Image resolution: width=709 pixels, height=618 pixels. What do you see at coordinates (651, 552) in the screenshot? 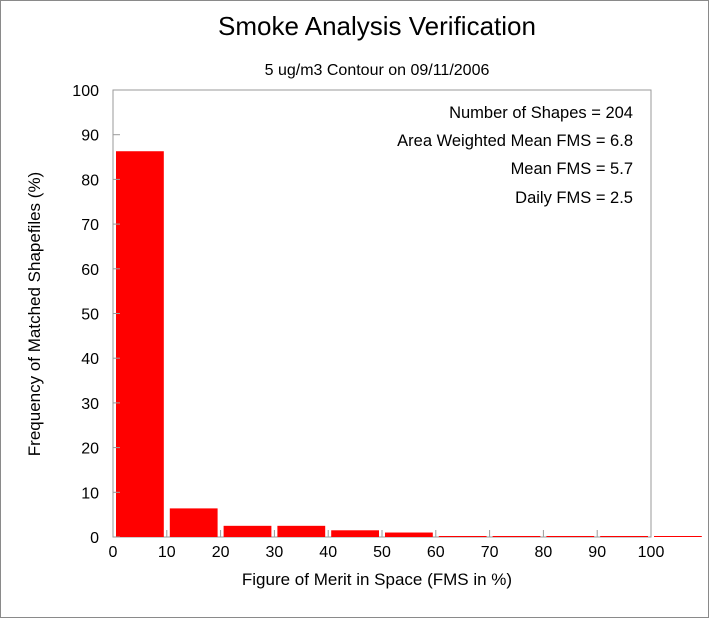
I see `x-tick-label-10: 100` at bounding box center [651, 552].